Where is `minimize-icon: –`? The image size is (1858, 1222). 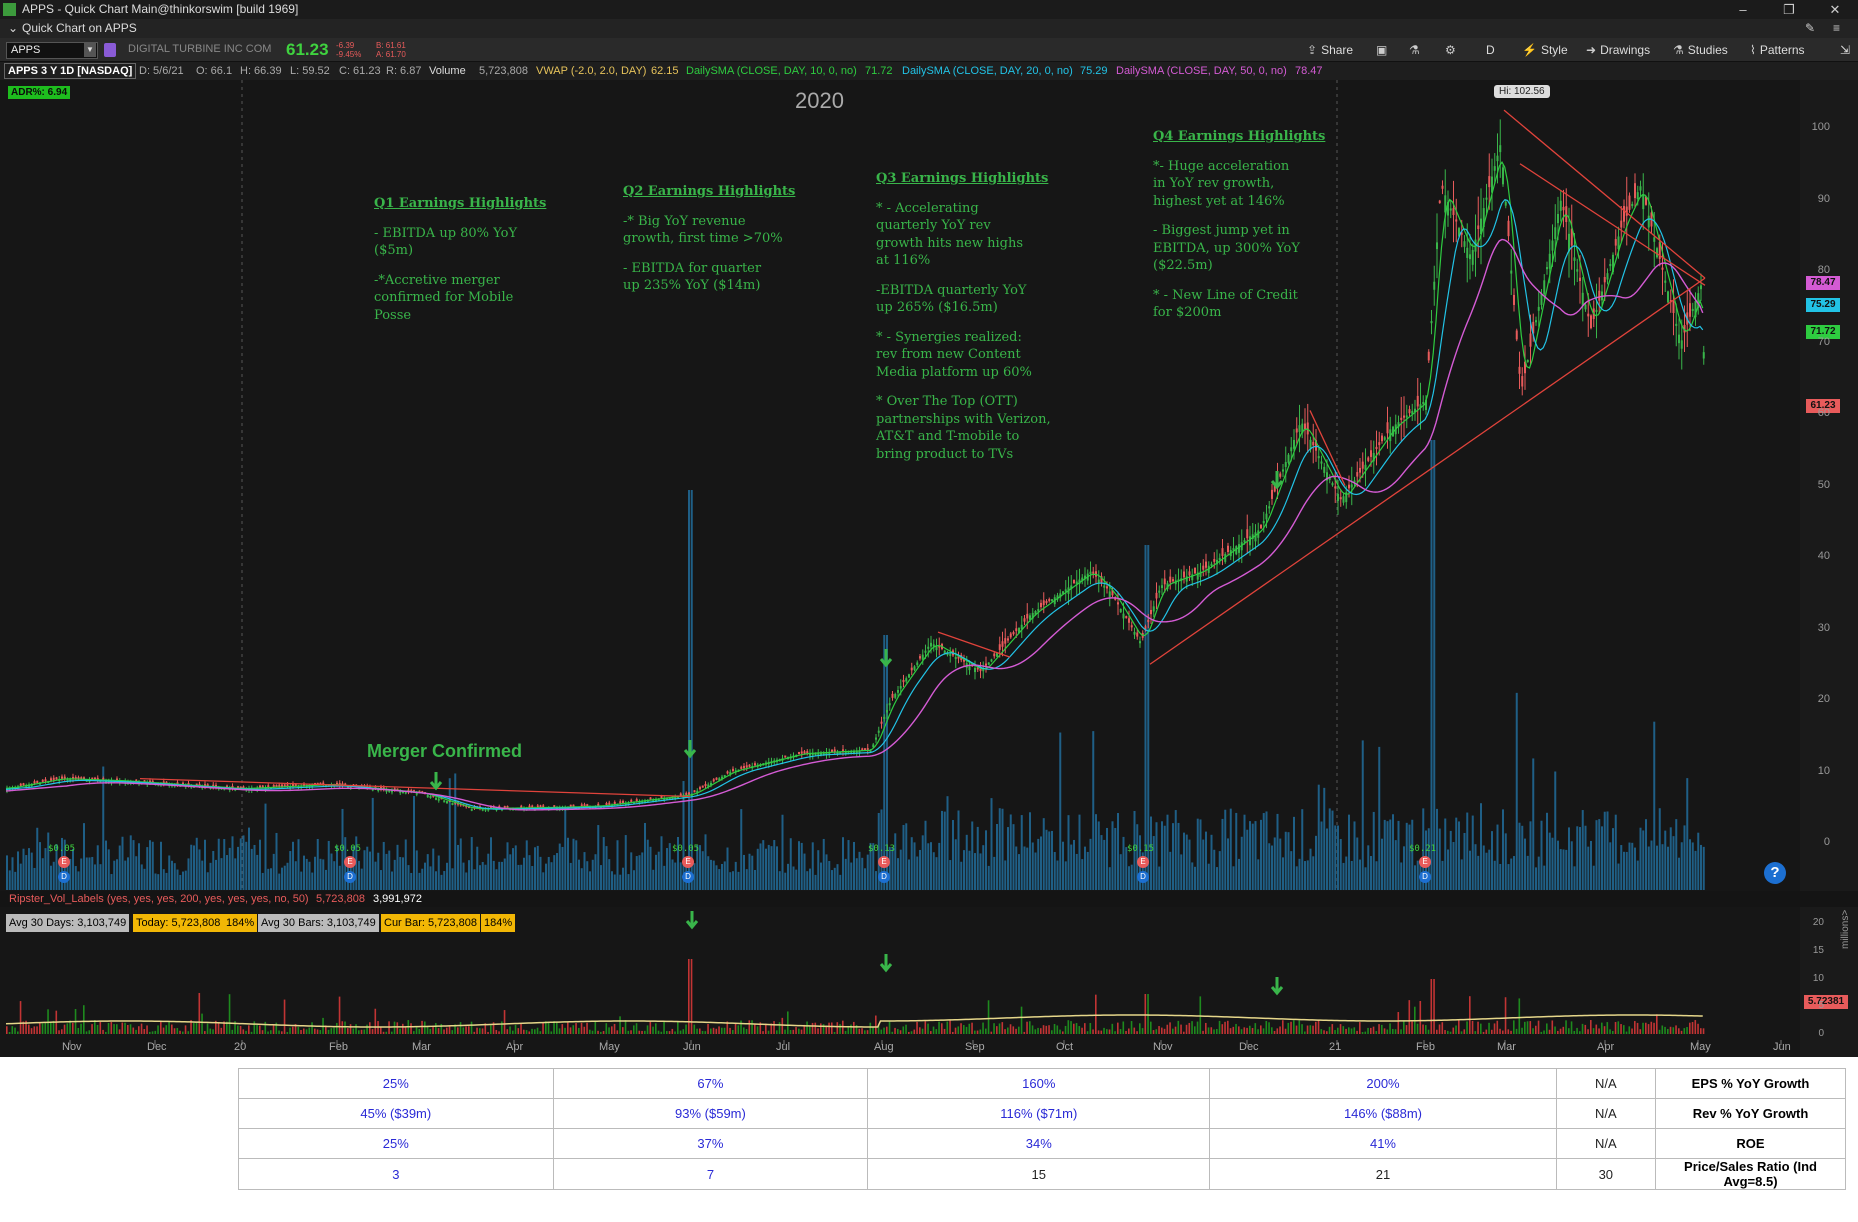
minimize-icon: – is located at coordinates (1743, 9).